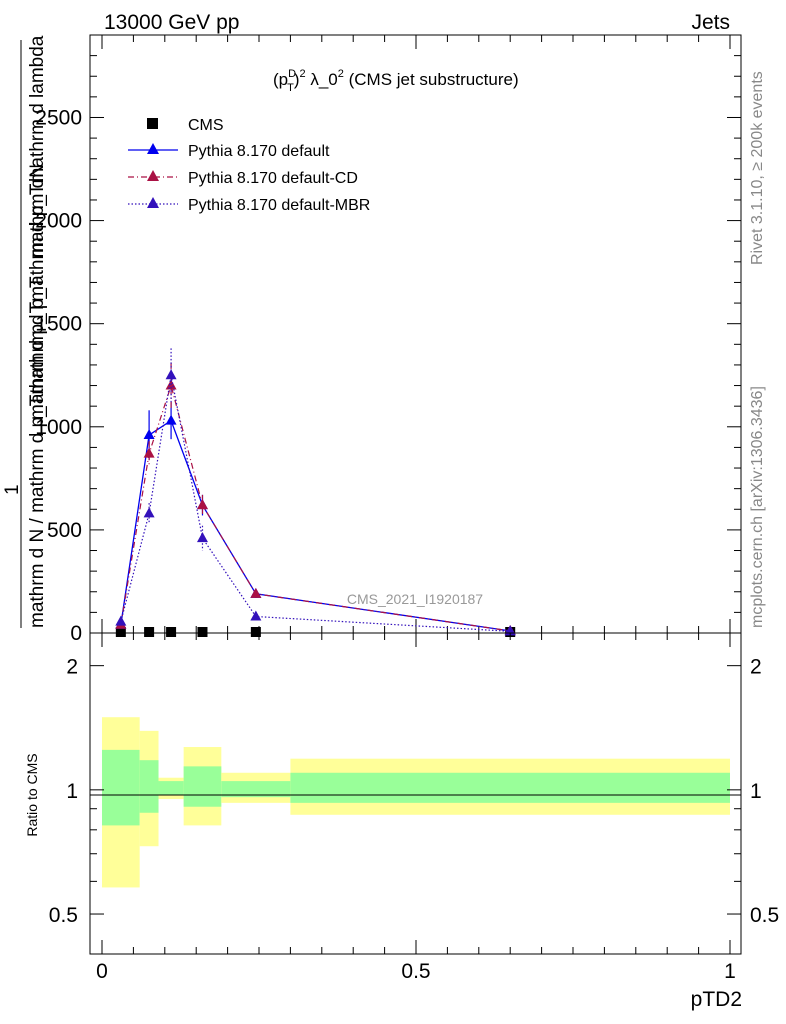 This screenshot has width=786, height=1024. What do you see at coordinates (259, 151) in the screenshot?
I see `legend-label-default: Pythia 8.170 default` at bounding box center [259, 151].